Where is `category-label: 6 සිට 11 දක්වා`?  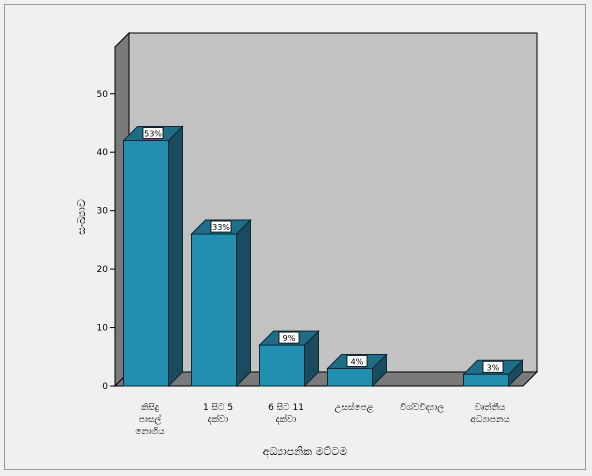
category-label: 6 සිට 11 දක්වා is located at coordinates (286, 413).